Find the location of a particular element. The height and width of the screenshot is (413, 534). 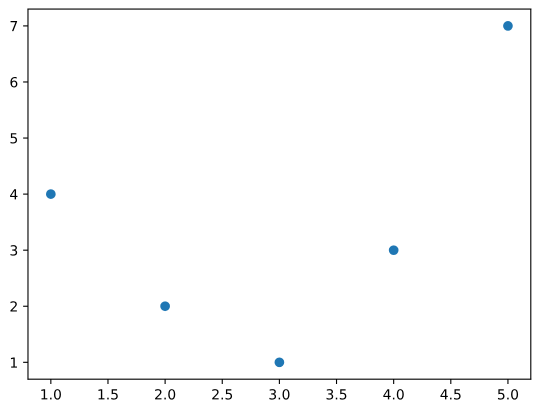

x-tick-label: 2.0 is located at coordinates (165, 394).